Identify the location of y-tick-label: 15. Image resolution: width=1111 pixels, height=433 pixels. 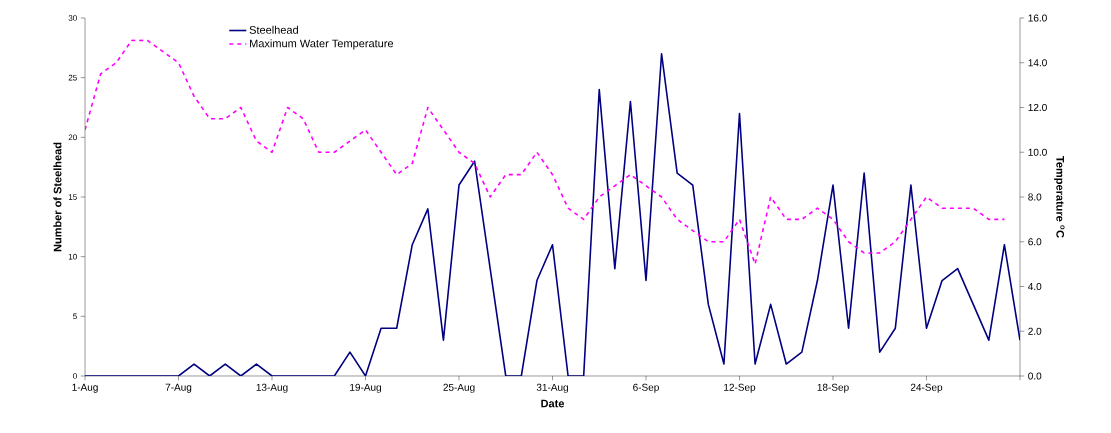
(72, 197).